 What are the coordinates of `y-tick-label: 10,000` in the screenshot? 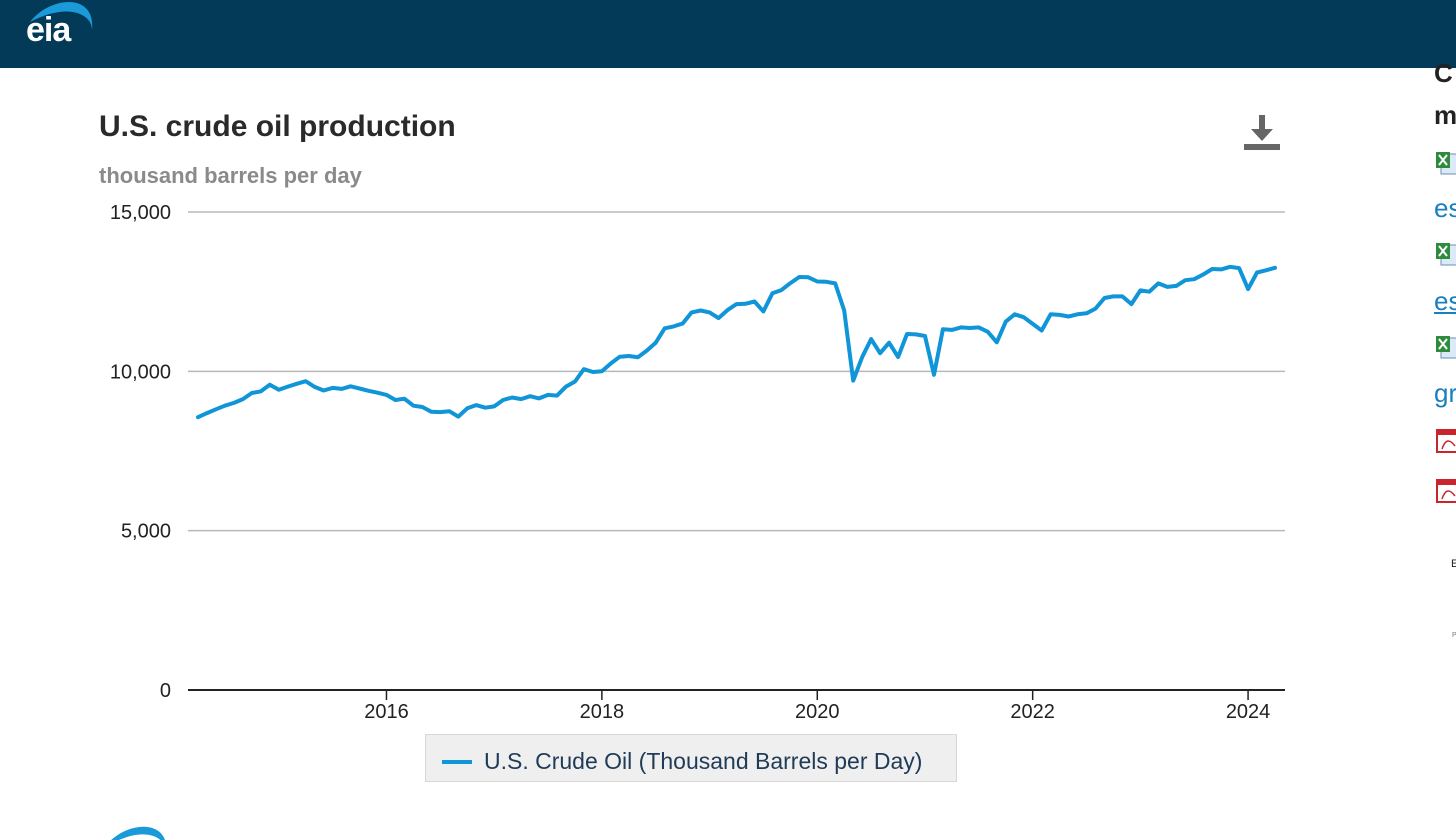 It's located at (140, 372).